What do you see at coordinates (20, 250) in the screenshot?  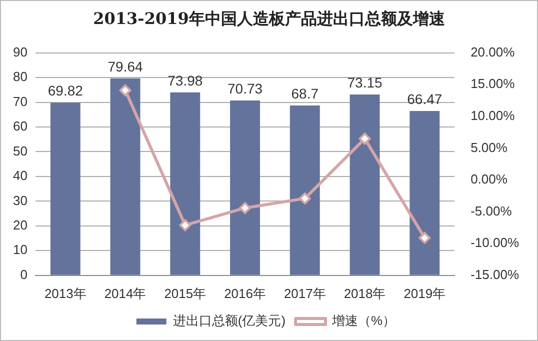 I see `y-tick-label: 10` at bounding box center [20, 250].